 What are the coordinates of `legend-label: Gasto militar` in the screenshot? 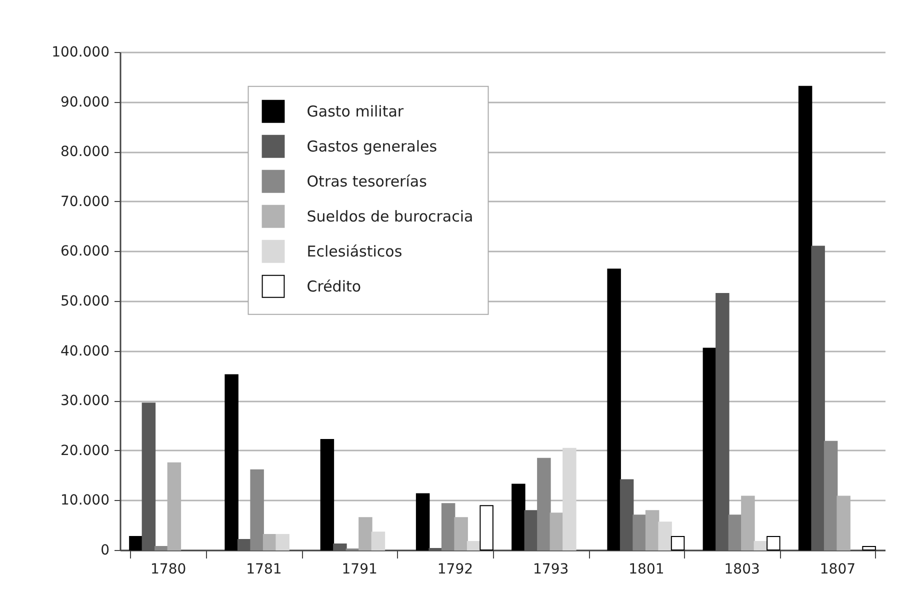 It's located at (355, 111).